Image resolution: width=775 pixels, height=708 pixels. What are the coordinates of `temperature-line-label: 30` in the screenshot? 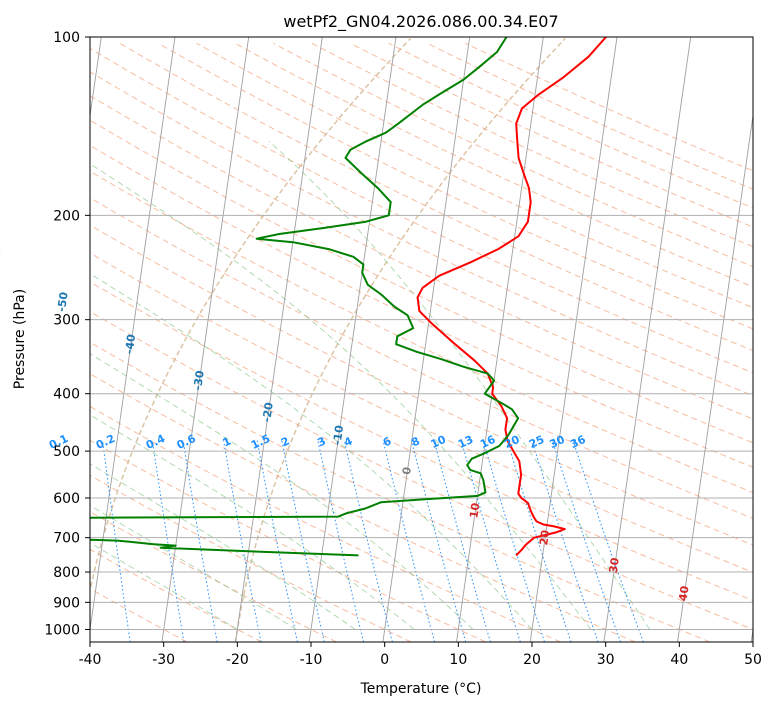 It's located at (614, 565).